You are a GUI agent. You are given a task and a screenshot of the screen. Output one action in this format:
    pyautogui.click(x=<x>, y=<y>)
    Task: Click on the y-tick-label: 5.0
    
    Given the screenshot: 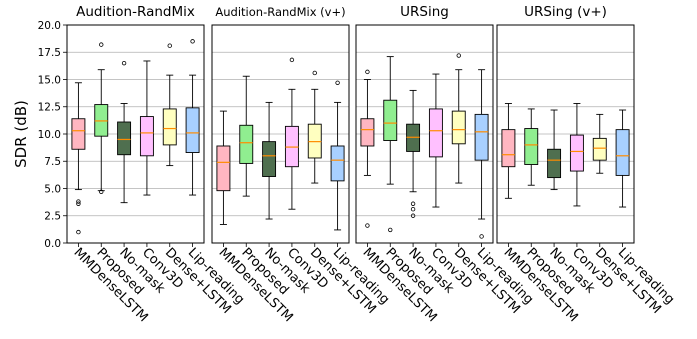 What is the action you would take?
    pyautogui.click(x=52, y=189)
    